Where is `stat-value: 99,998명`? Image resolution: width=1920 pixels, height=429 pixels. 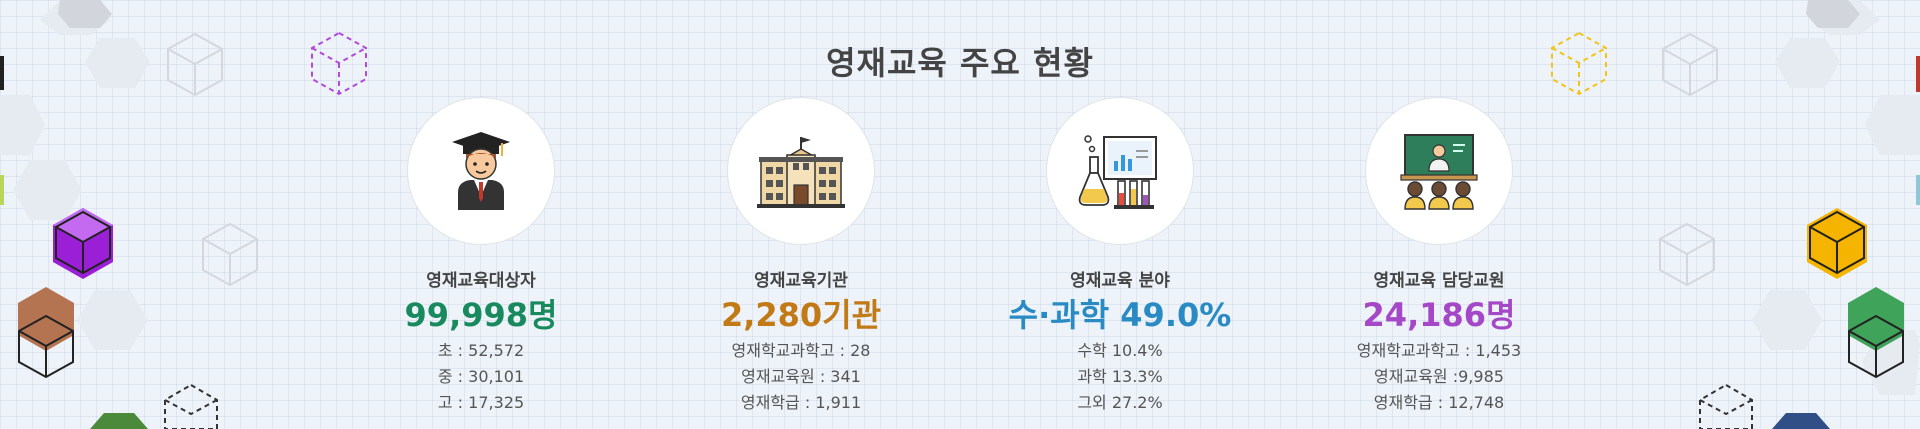
stat-value: 99,998명 is located at coordinates (481, 315).